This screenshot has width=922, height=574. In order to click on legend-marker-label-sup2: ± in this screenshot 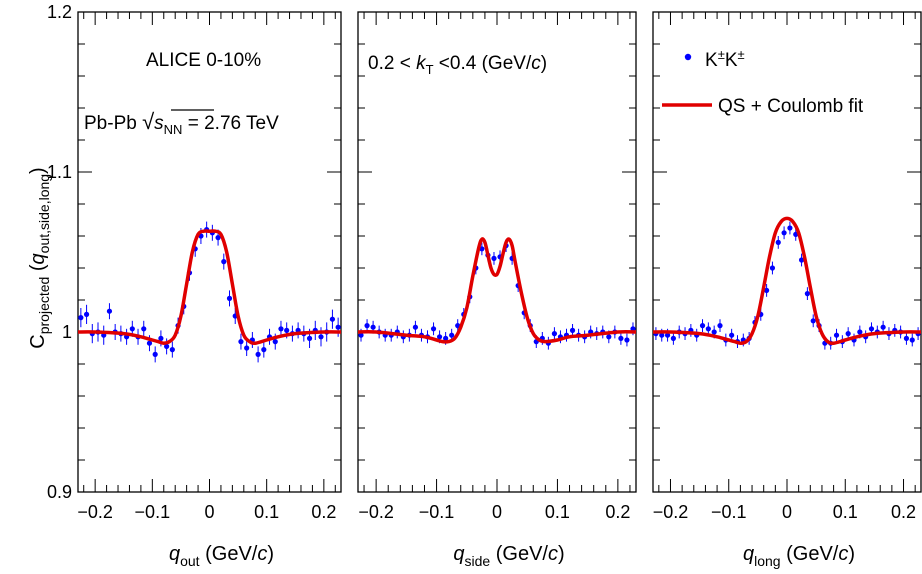, I will do `click(741, 54)`.